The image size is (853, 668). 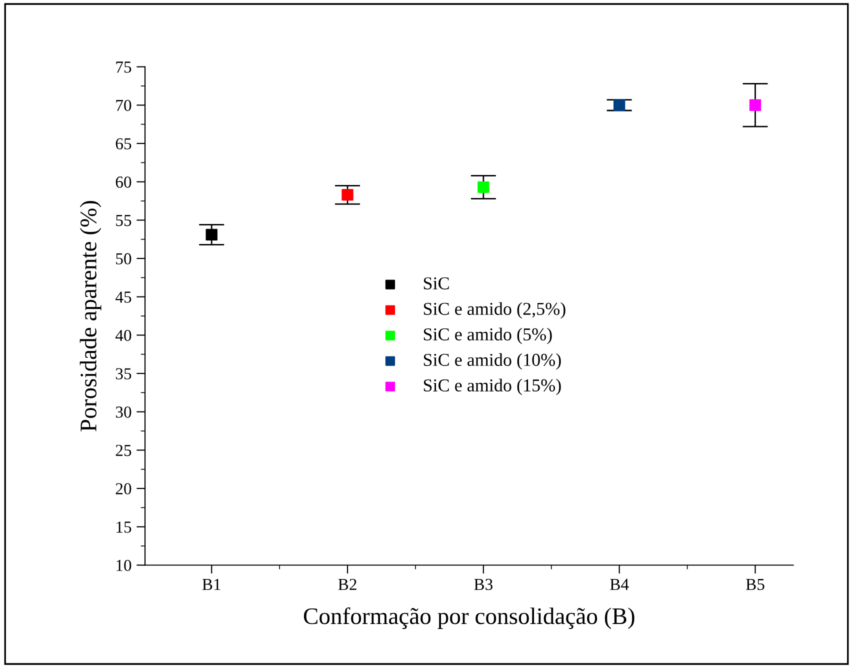 What do you see at coordinates (124, 67) in the screenshot?
I see `y-tick-label: 75` at bounding box center [124, 67].